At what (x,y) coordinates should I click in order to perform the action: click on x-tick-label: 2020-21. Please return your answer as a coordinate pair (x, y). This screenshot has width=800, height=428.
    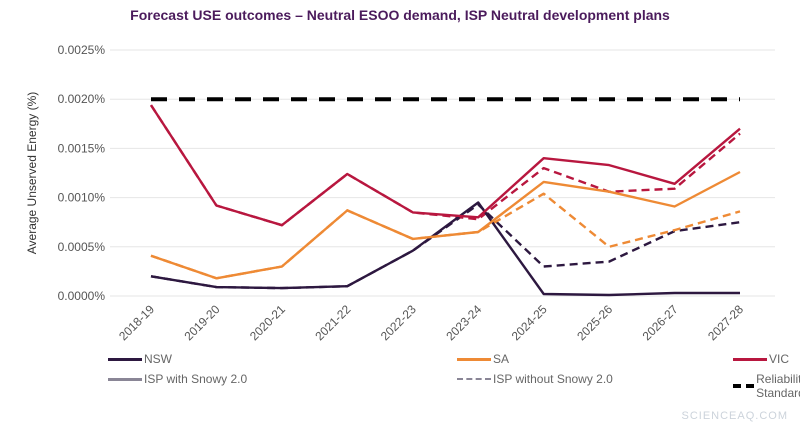
    Looking at the image, I should click on (267, 322).